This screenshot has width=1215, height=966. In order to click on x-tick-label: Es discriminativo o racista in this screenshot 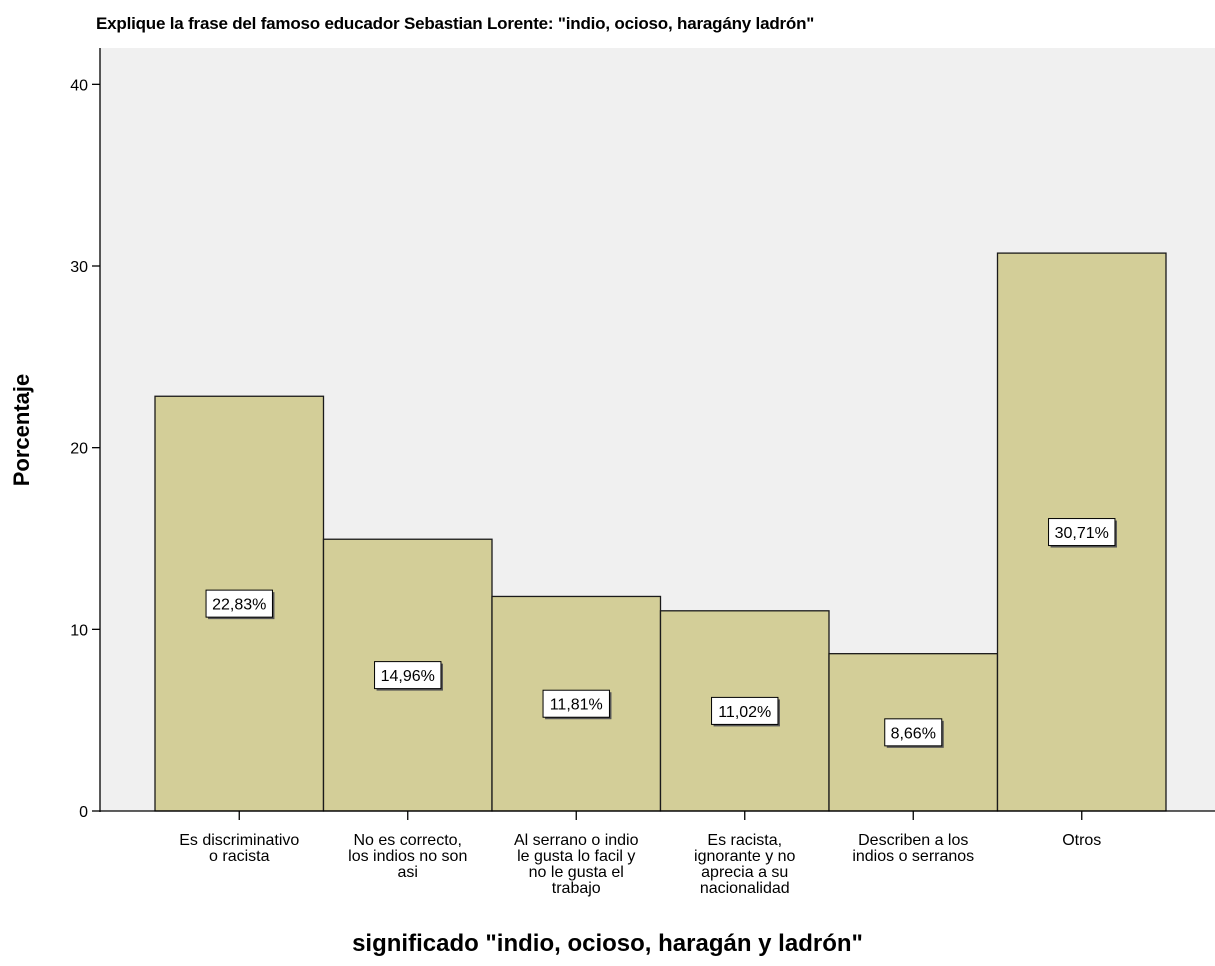, I will do `click(239, 848)`.